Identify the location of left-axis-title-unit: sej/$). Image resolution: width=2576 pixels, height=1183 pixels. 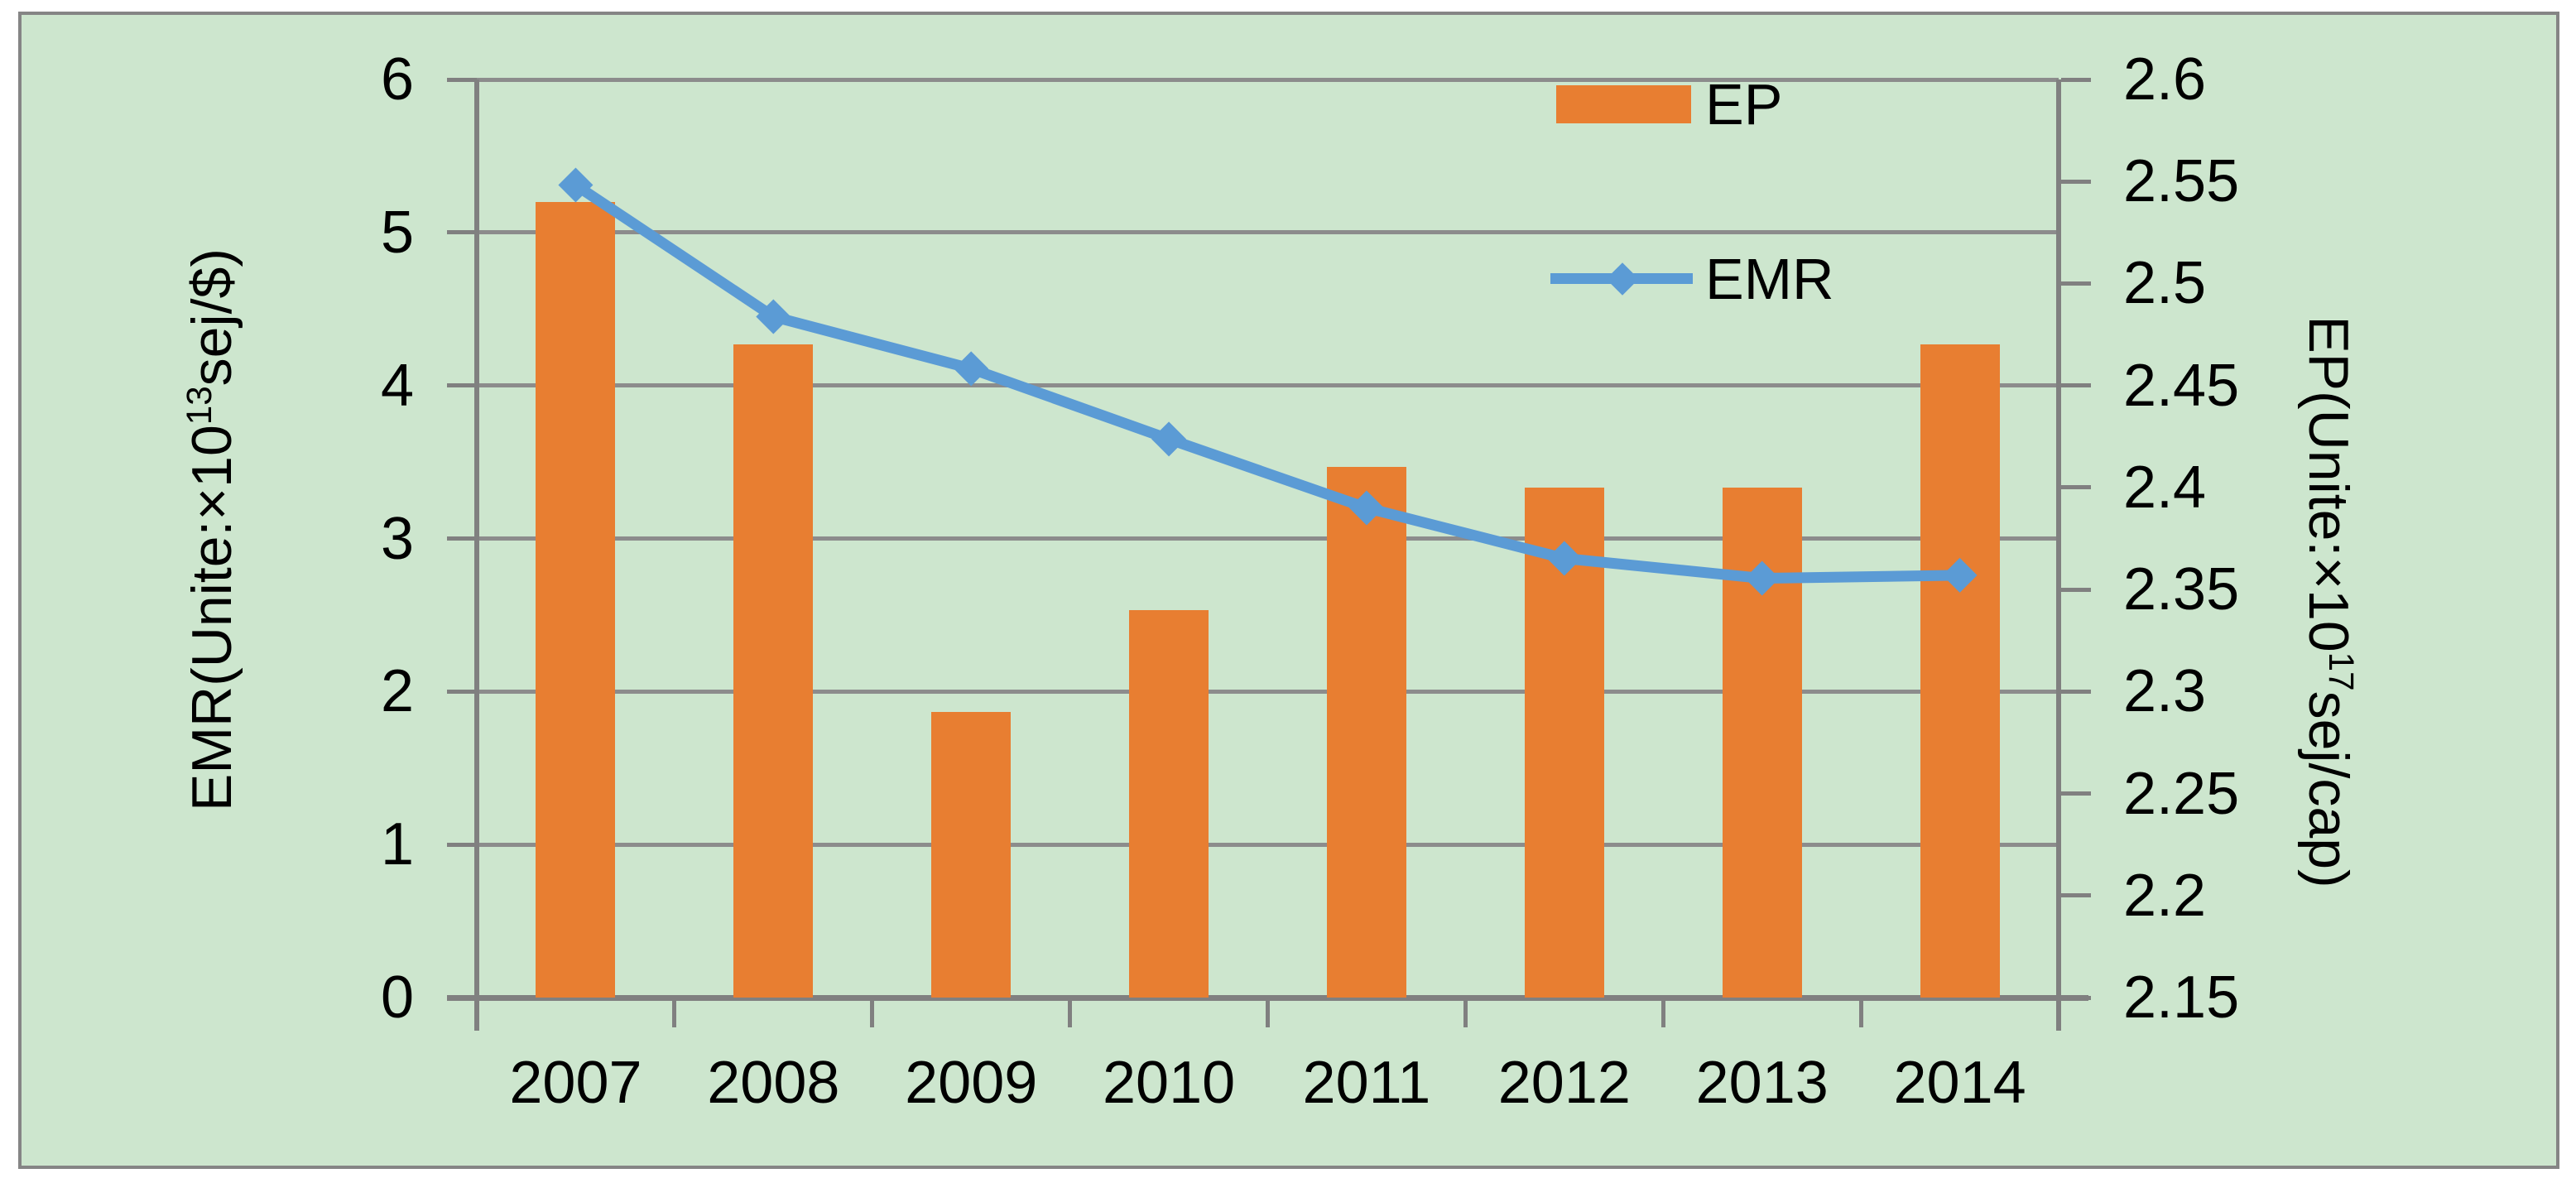
(211, 318).